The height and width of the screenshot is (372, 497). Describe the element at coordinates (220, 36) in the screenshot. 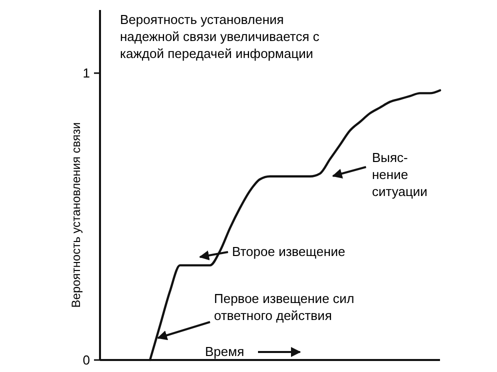

I see `annotation: Вероятность установления надежной связи увеличивается с каждой передачей информации` at that location.